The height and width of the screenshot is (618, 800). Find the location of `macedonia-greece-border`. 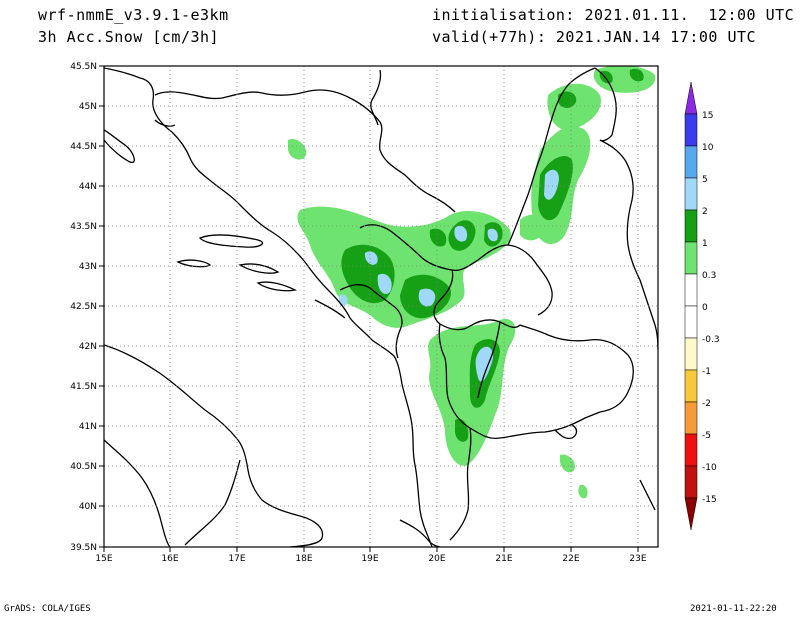

macedonia-greece-border is located at coordinates (519, 381).